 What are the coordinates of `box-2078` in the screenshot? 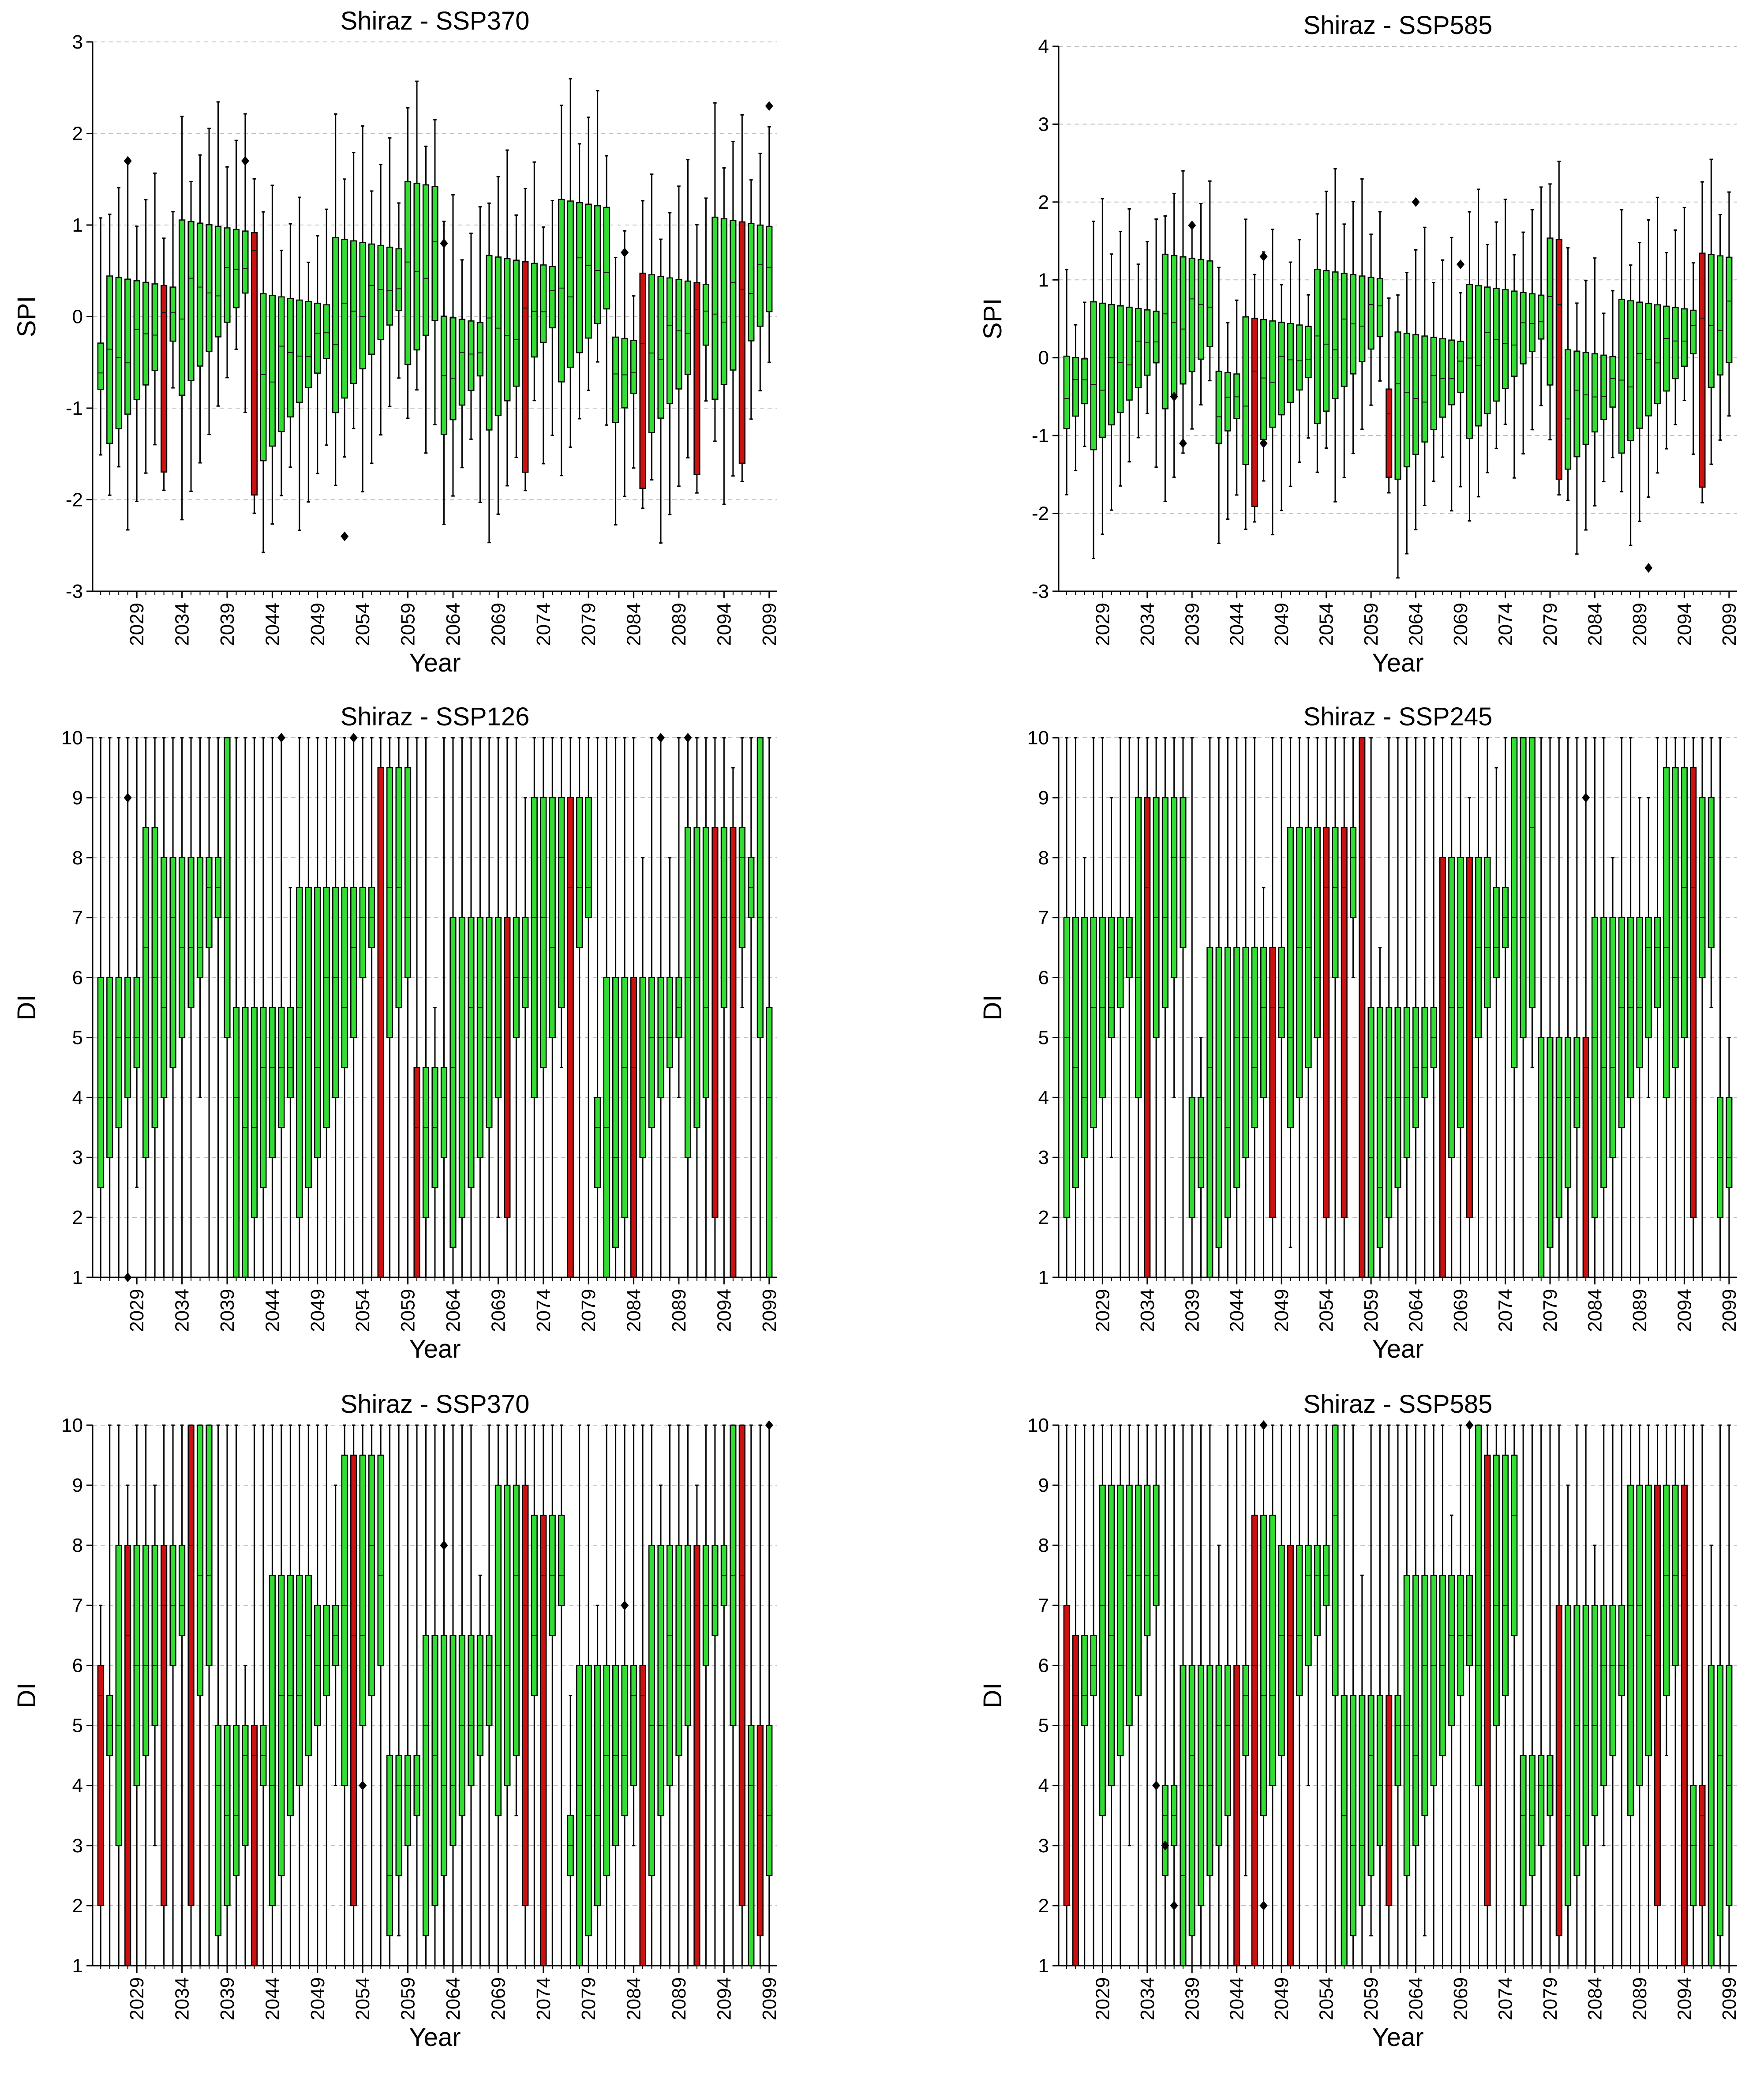 It's located at (580, 1695).